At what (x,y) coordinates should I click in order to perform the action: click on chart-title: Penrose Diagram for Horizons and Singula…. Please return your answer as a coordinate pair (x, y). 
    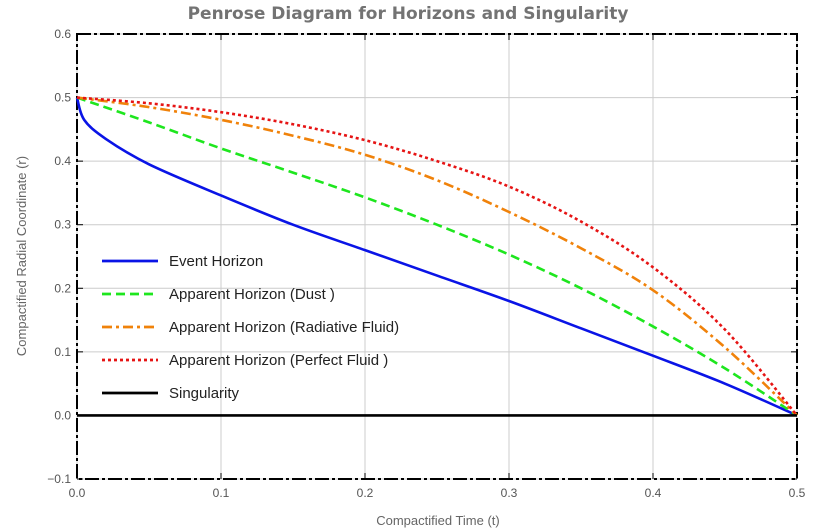
    Looking at the image, I should click on (408, 14).